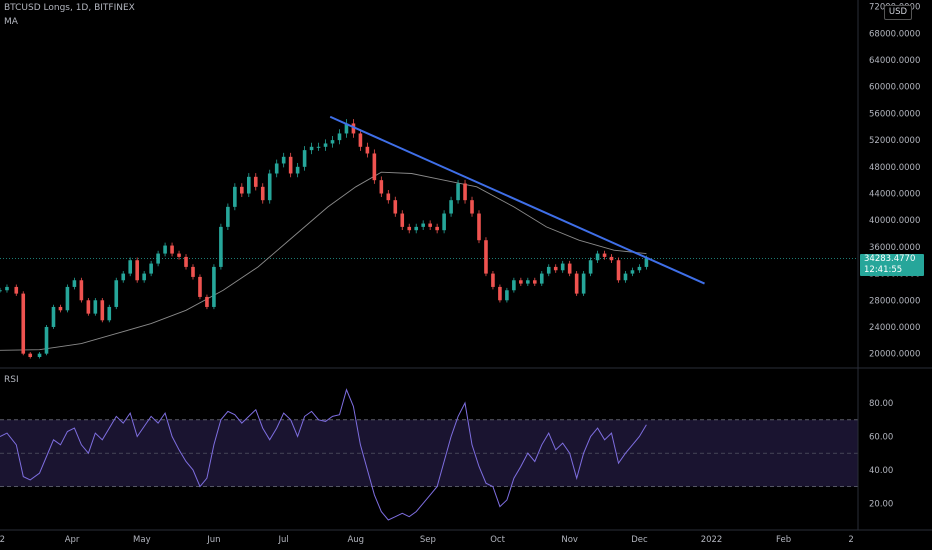 Image resolution: width=932 pixels, height=550 pixels. What do you see at coordinates (881, 437) in the screenshot?
I see `rsi-tick-label: 60.00` at bounding box center [881, 437].